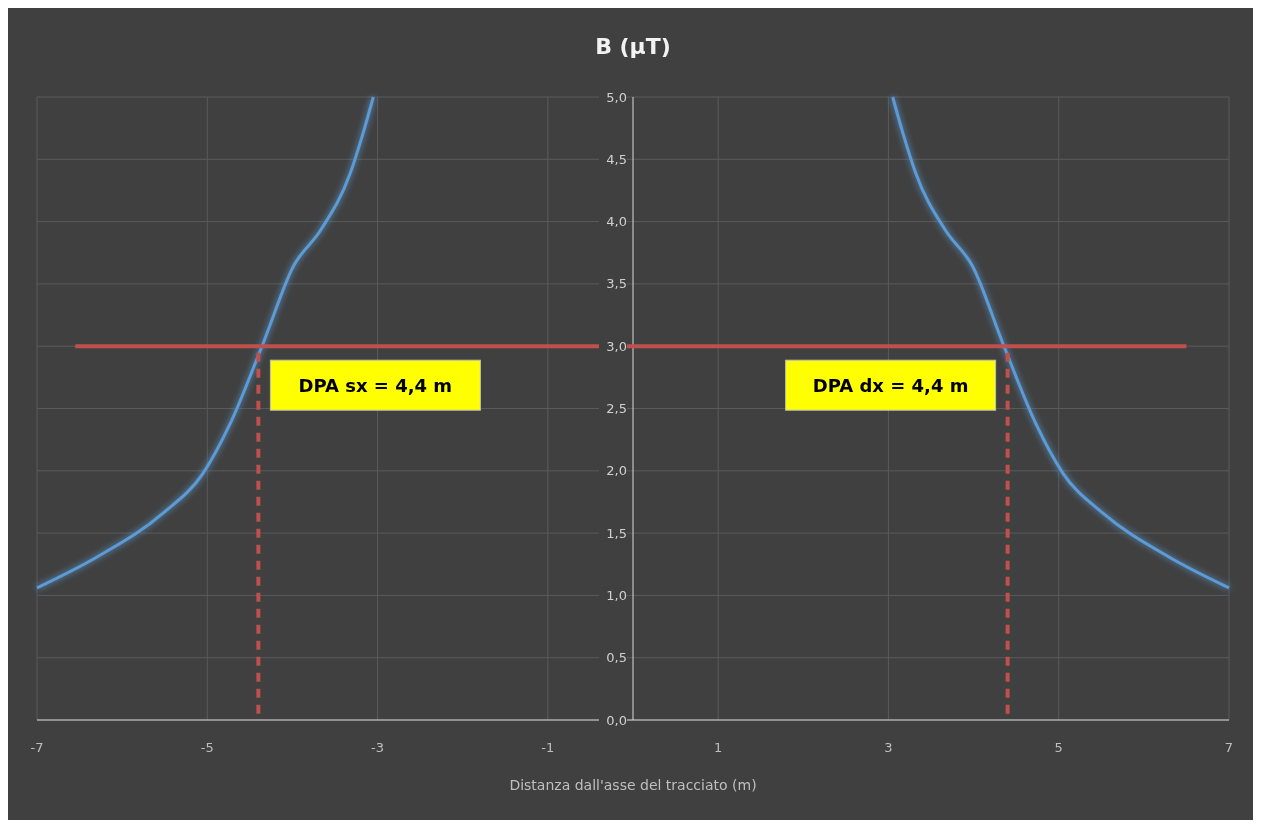 The width and height of the screenshot is (1261, 828). What do you see at coordinates (616, 658) in the screenshot?
I see `y-tick-label: 0,5` at bounding box center [616, 658].